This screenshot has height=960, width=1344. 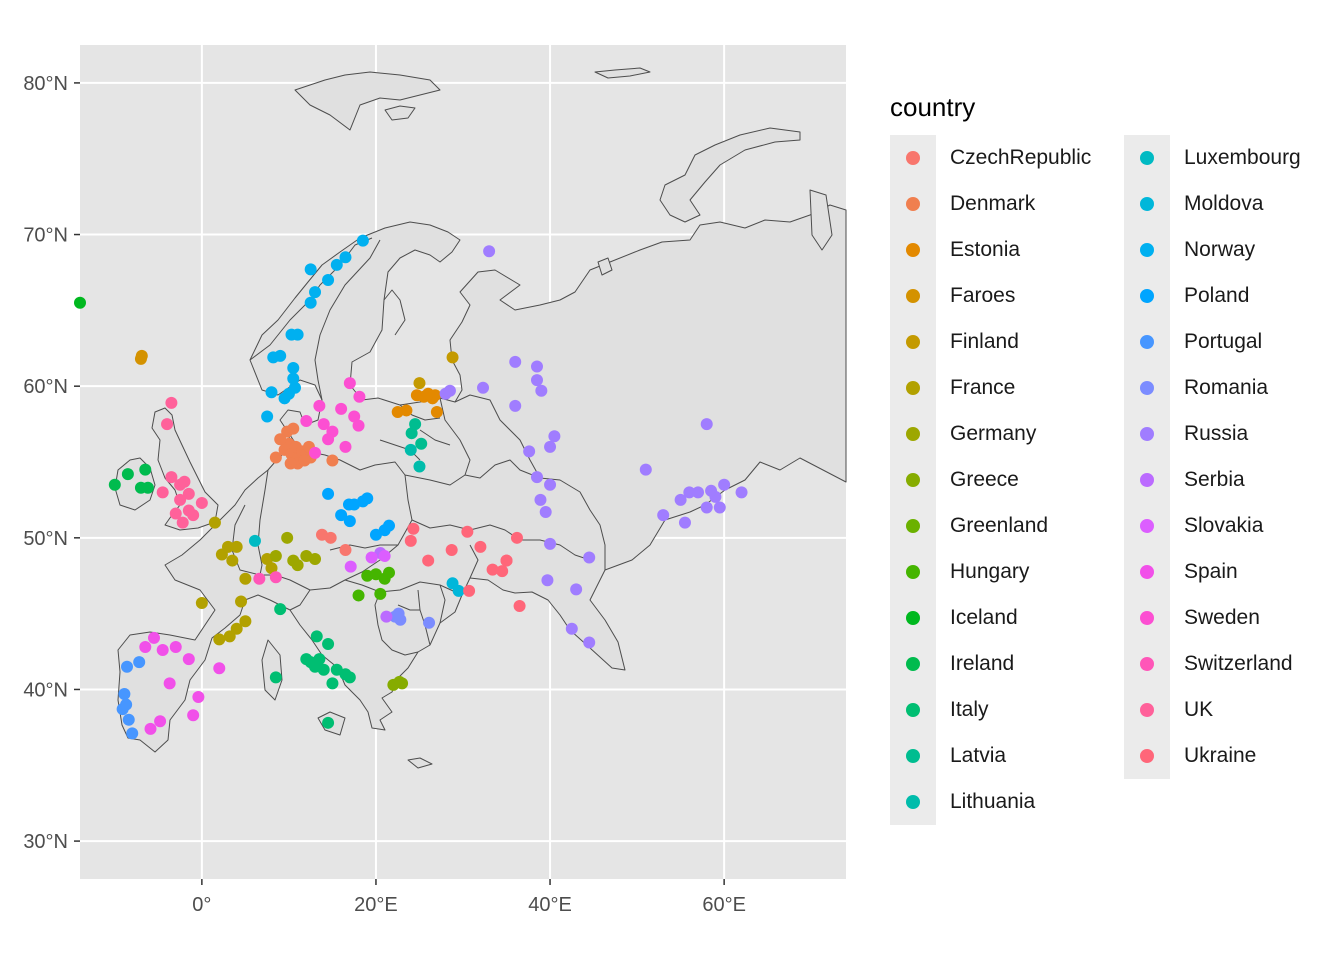 I want to click on legend-label: Greece, so click(x=984, y=479).